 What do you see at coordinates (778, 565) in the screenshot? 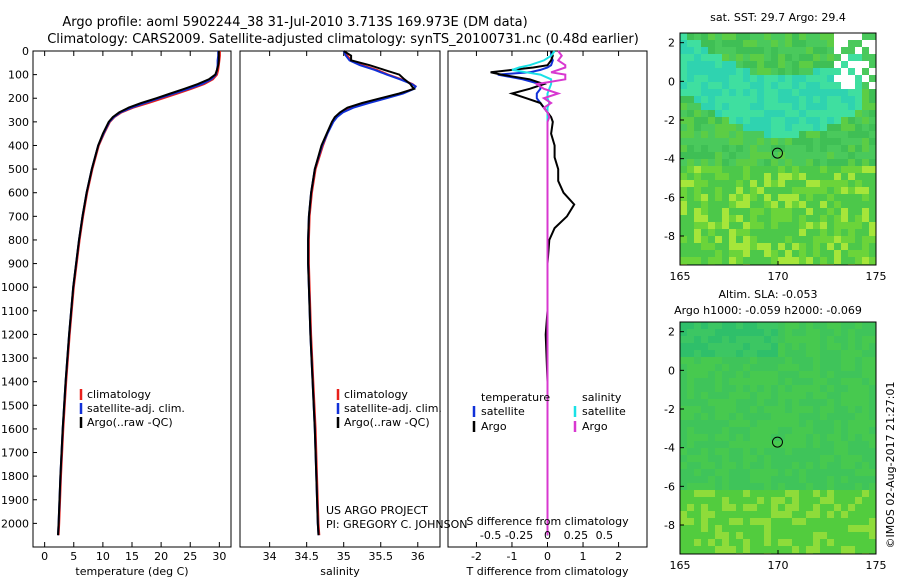
I see `map-x-tick-label: 170` at bounding box center [778, 565].